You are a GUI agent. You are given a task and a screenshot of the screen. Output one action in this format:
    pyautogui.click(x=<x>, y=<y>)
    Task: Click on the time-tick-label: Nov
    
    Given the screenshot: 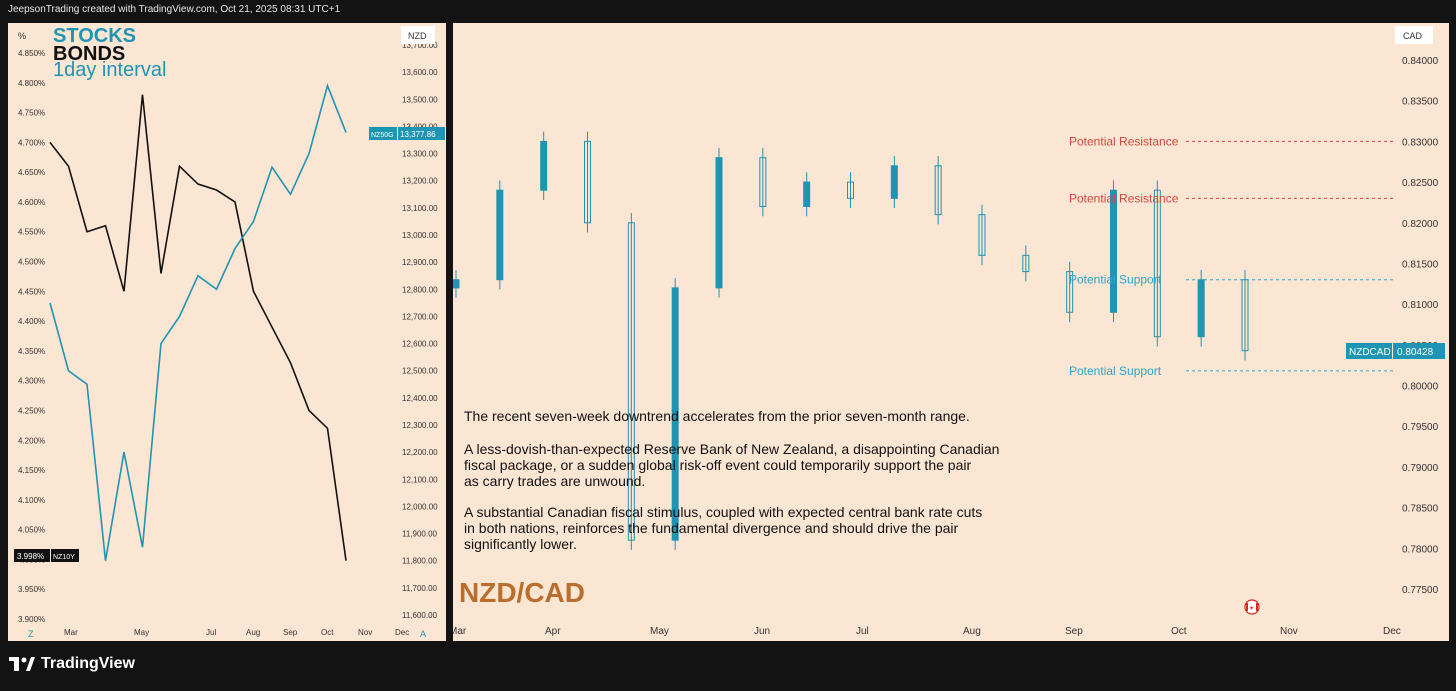 What is the action you would take?
    pyautogui.click(x=1289, y=631)
    